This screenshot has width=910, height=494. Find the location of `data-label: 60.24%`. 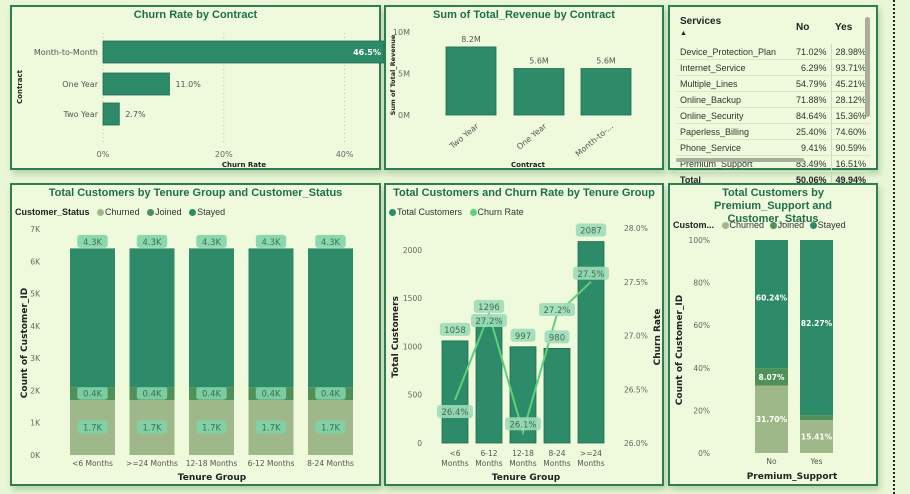

data-label: 60.24% is located at coordinates (772, 298).